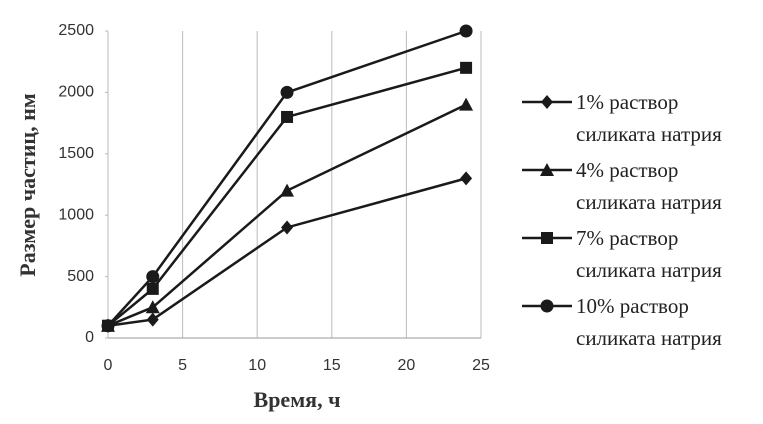 This screenshot has width=763, height=424. Describe the element at coordinates (76, 30) in the screenshot. I see `y-tick-label: 2500` at that location.